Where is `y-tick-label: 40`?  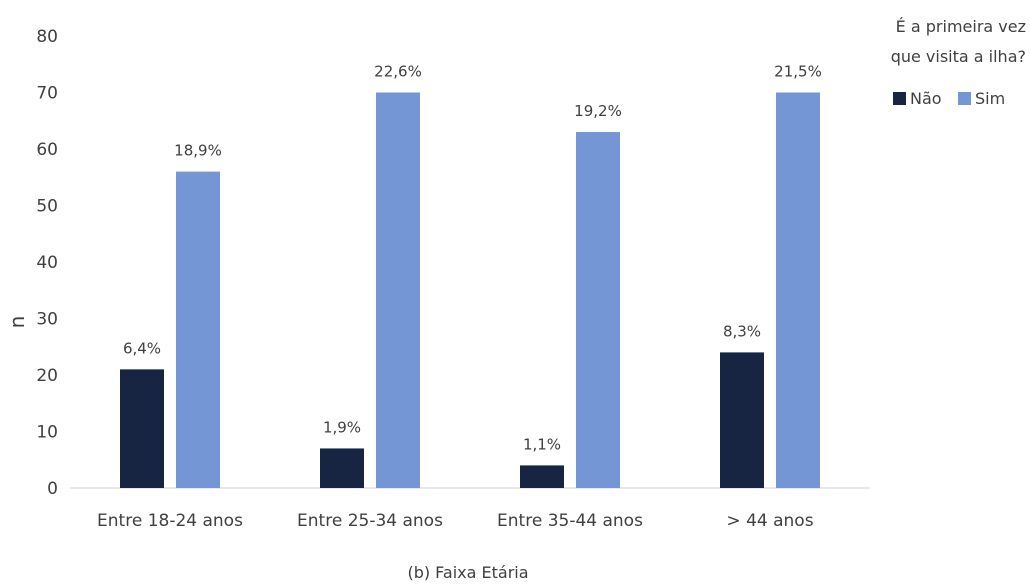 y-tick-label: 40 is located at coordinates (47, 263).